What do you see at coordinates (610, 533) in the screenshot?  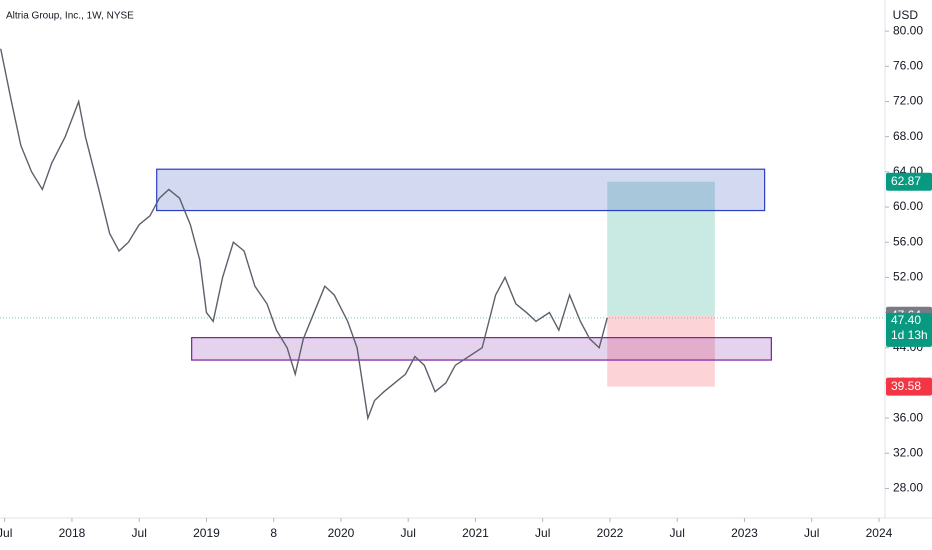 I see `x-tick-label: 2022` at bounding box center [610, 533].